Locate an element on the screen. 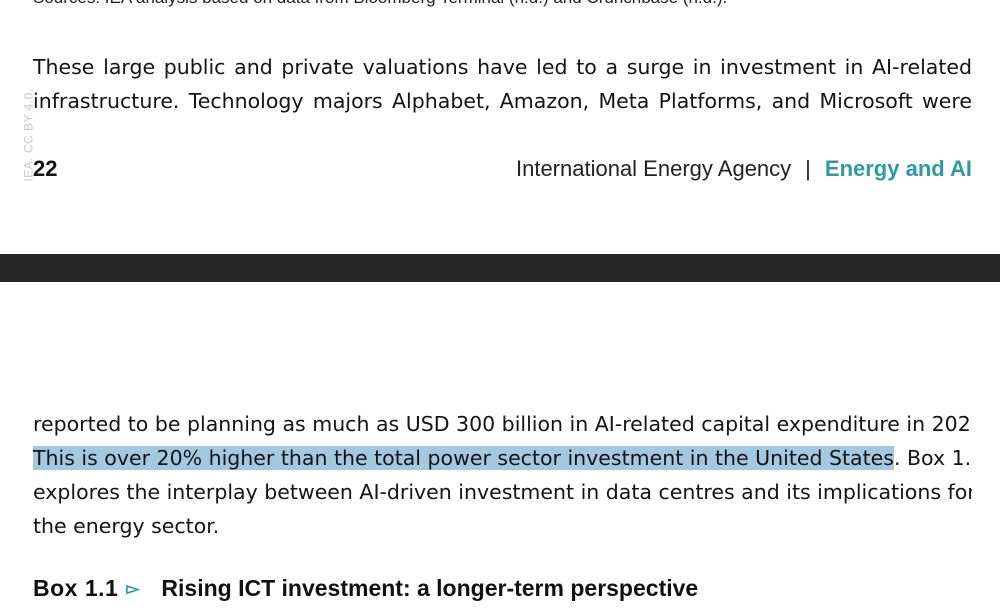 The height and width of the screenshot is (608, 1000). footer-report-title: Energy and AI is located at coordinates (898, 168).